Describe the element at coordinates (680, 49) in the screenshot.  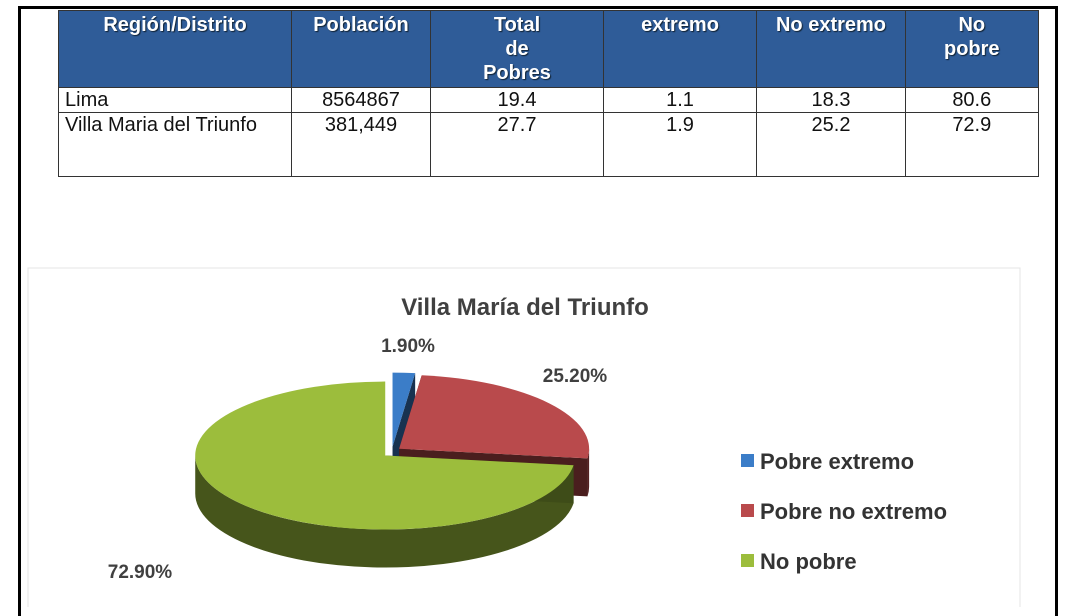
I see `header-cell: extremo` at that location.